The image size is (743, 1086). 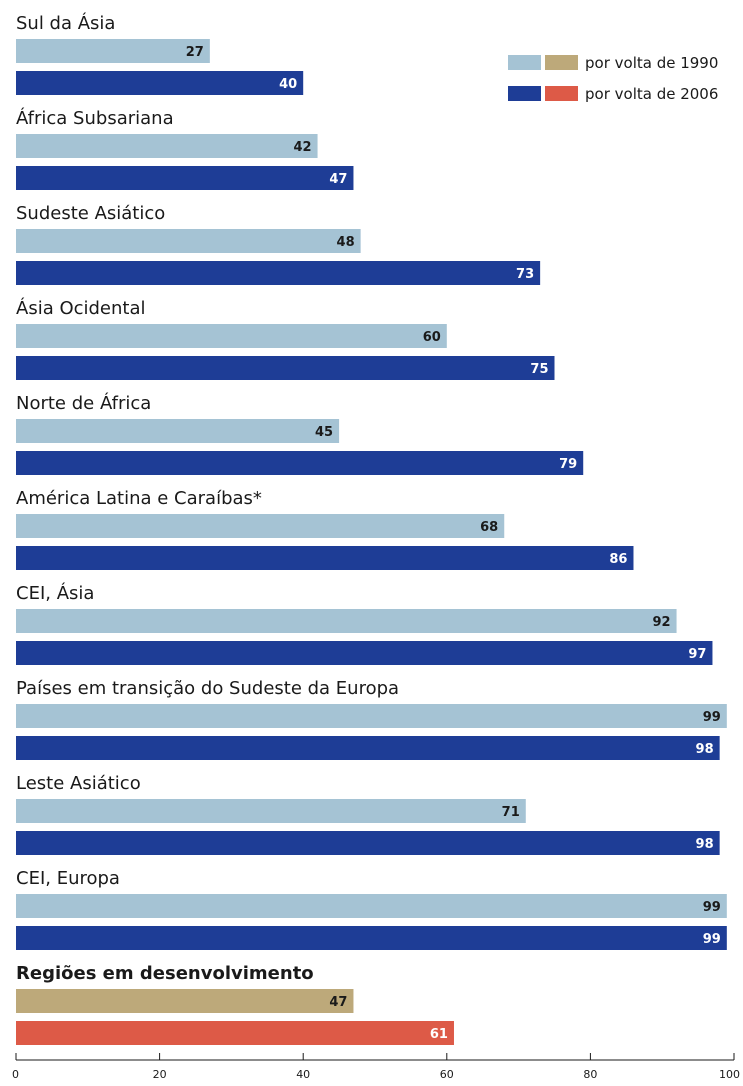 What do you see at coordinates (590, 1074) in the screenshot?
I see `x-tick-label: 80` at bounding box center [590, 1074].